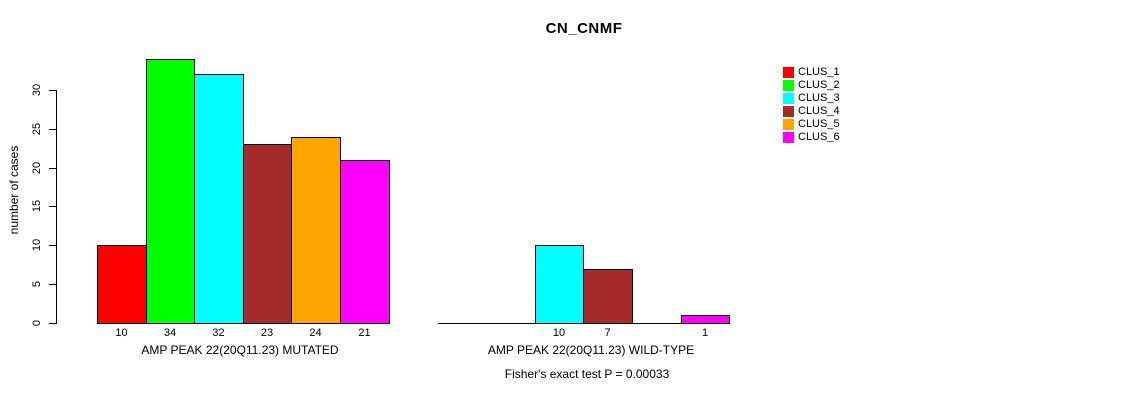  What do you see at coordinates (607, 333) in the screenshot?
I see `bar-value-label: 7` at bounding box center [607, 333].